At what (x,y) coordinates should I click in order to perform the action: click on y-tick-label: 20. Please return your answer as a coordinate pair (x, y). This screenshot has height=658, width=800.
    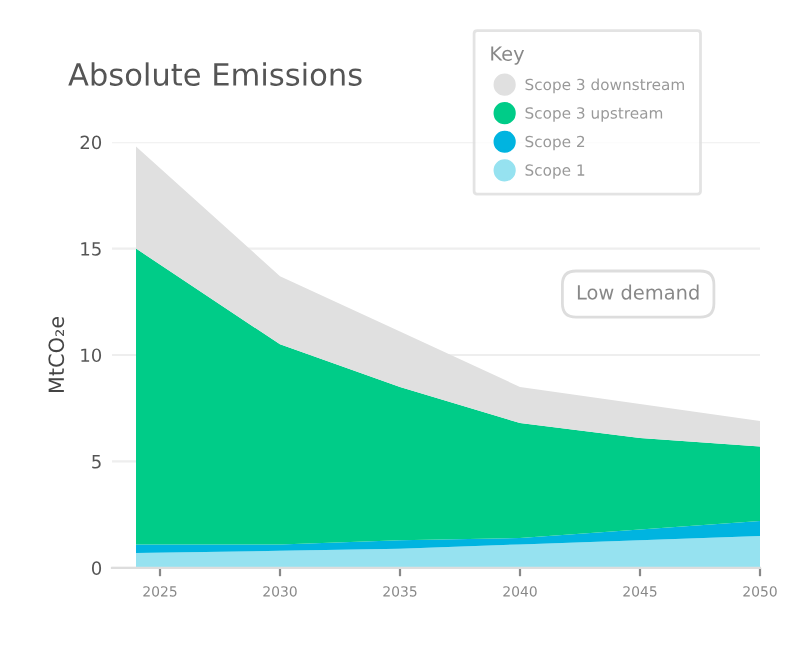
    Looking at the image, I should click on (91, 142).